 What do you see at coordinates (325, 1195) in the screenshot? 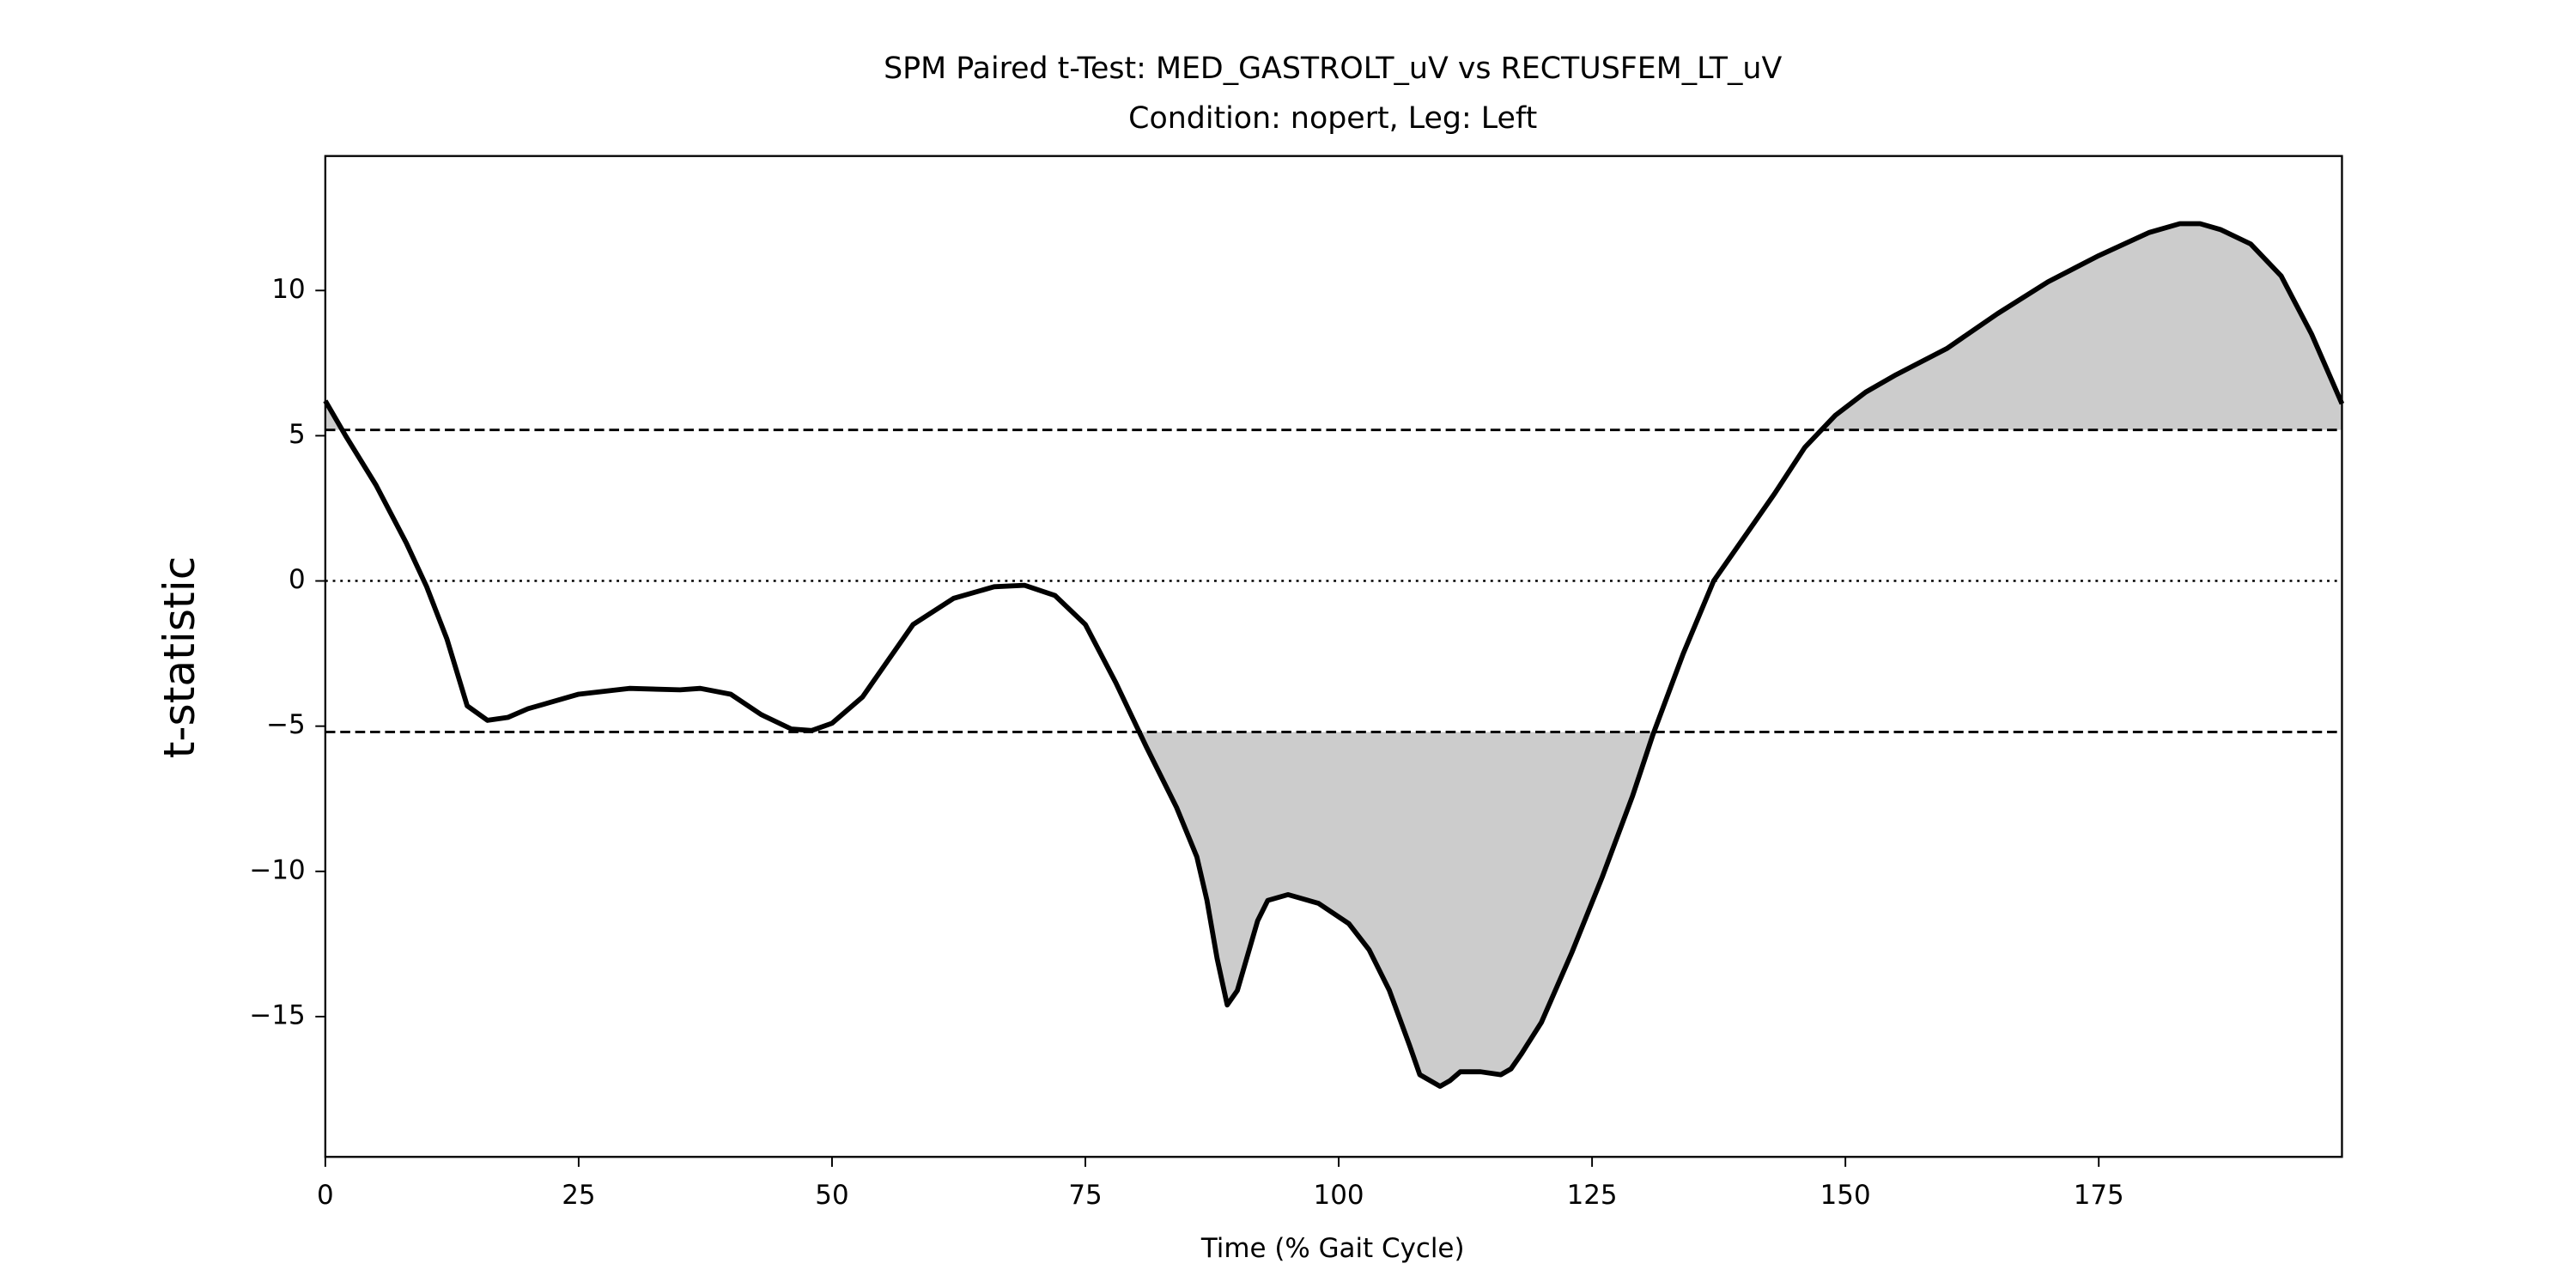
I see `x-tick-label: 0` at bounding box center [325, 1195].